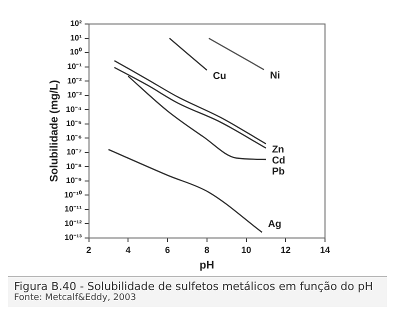 This screenshot has height=333, width=395. Describe the element at coordinates (278, 172) in the screenshot. I see `series-label: Pb` at that location.